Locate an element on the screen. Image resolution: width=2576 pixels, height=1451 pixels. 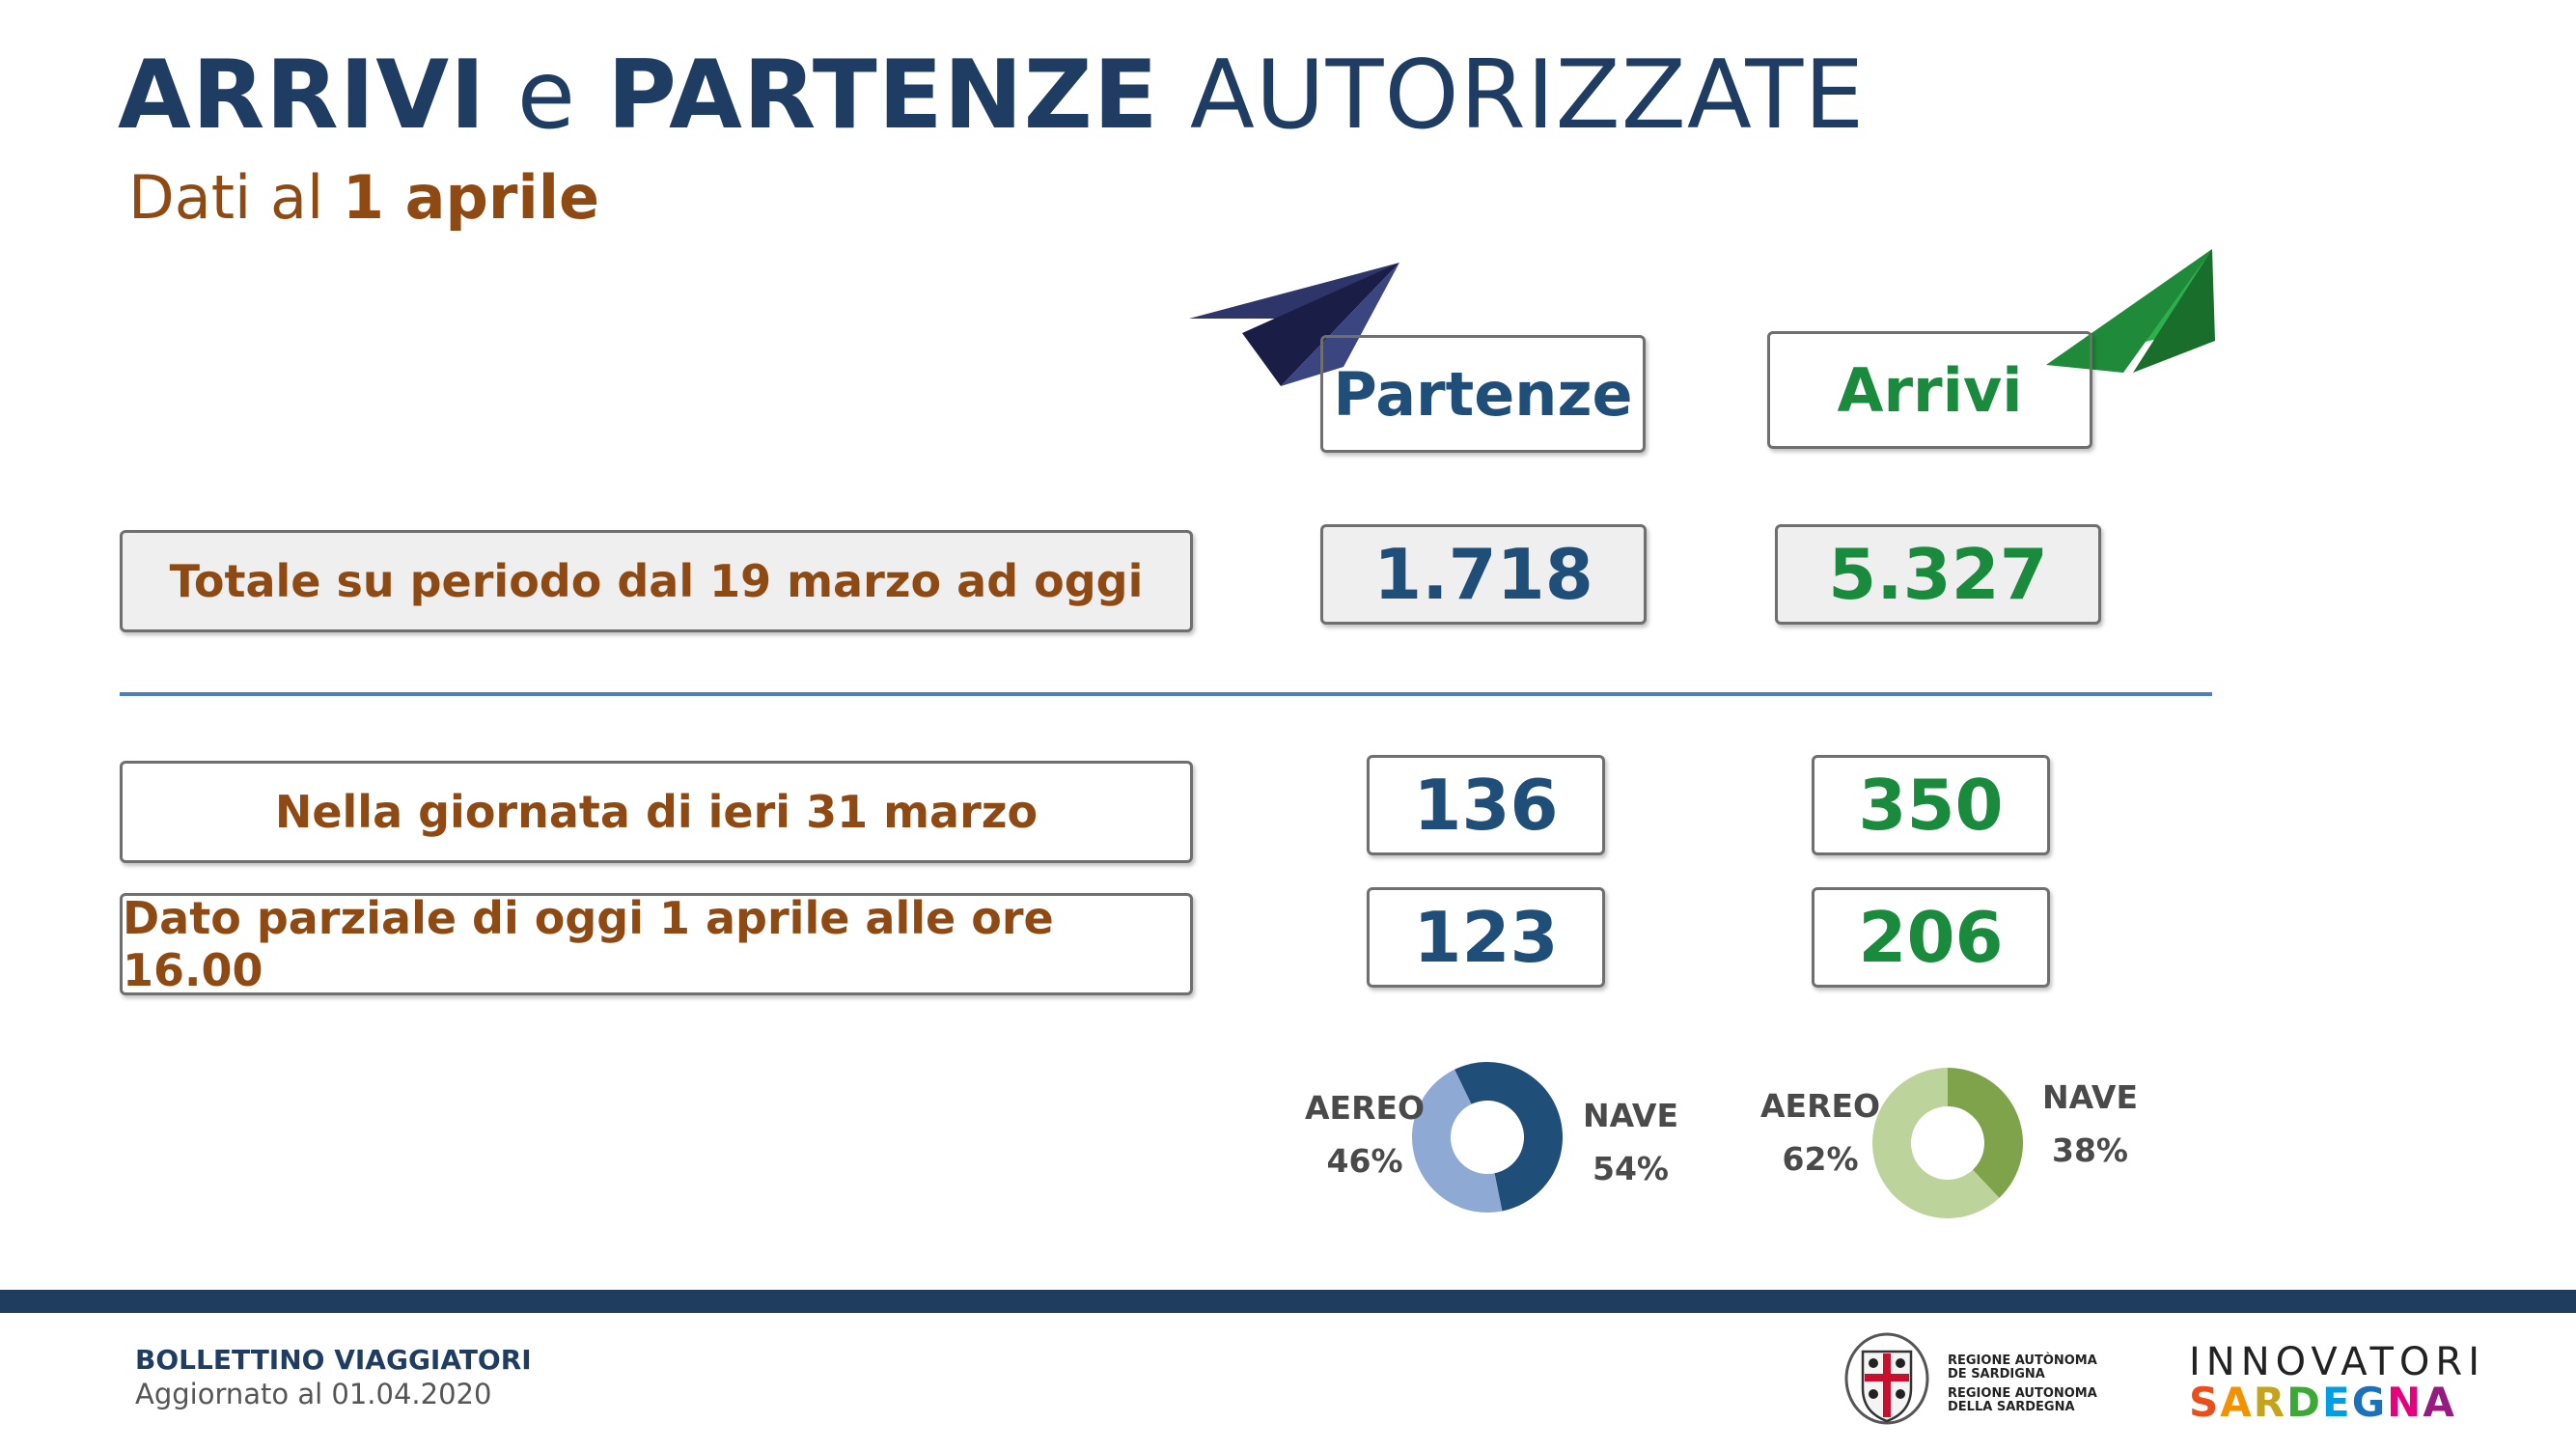
donut-chart-arrivi is located at coordinates (1947, 1143).